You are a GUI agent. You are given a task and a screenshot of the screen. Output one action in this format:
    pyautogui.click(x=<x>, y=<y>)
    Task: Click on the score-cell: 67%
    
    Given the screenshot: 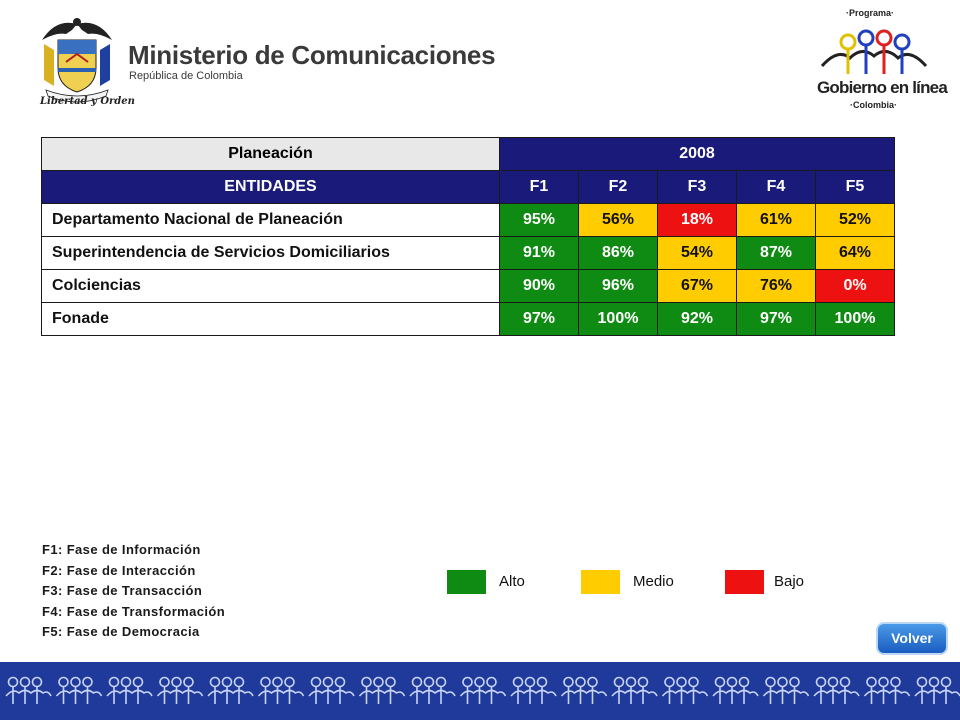 What is the action you would take?
    pyautogui.click(x=697, y=286)
    